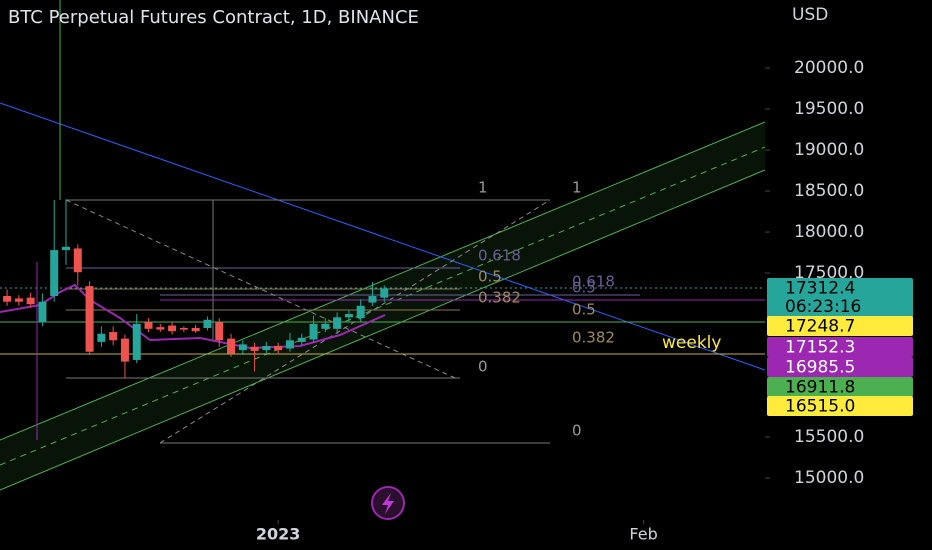  Describe the element at coordinates (829, 109) in the screenshot. I see `y-tick-label: 19500.0` at that location.